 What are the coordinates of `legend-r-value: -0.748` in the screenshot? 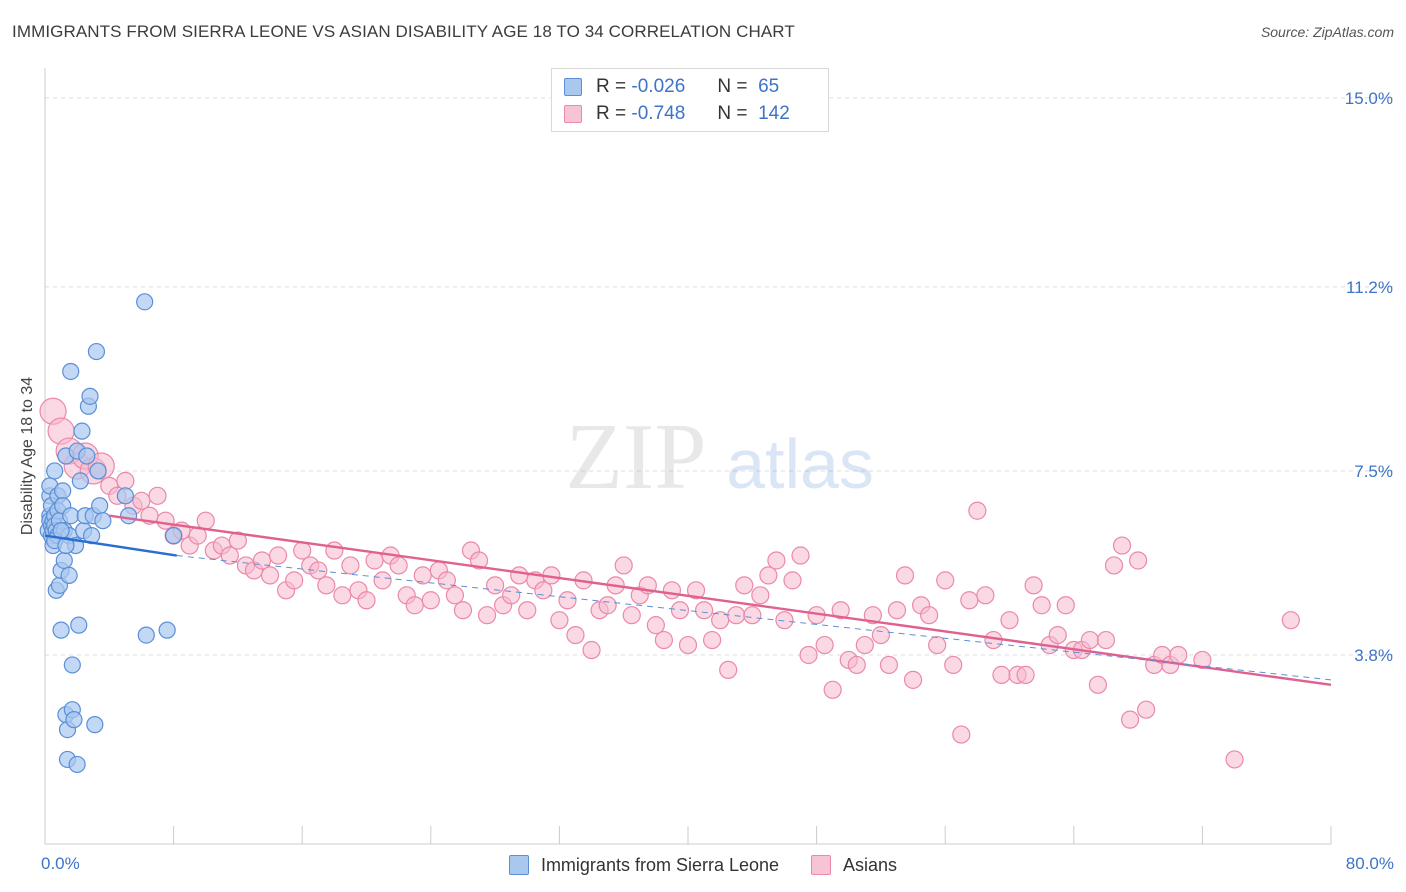 It's located at (658, 113).